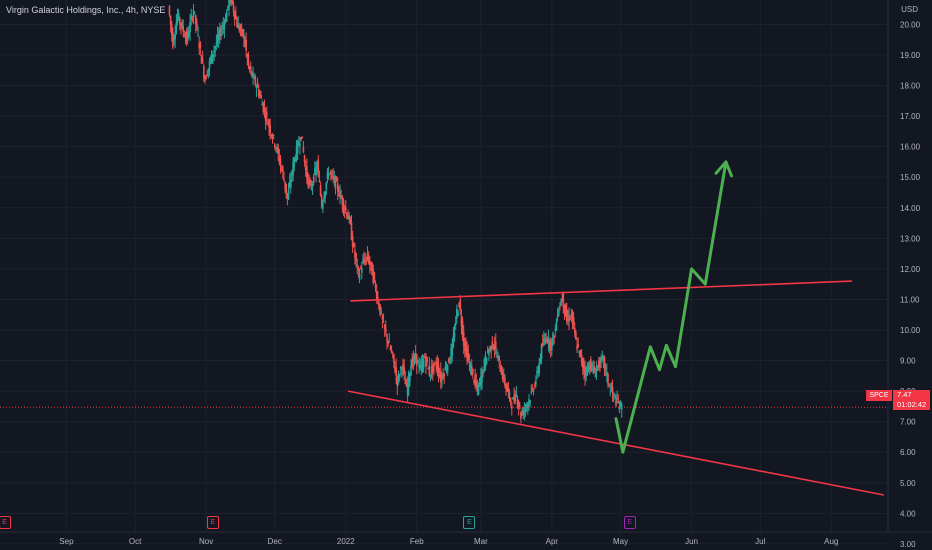  I want to click on trendline, so click(601, 291).